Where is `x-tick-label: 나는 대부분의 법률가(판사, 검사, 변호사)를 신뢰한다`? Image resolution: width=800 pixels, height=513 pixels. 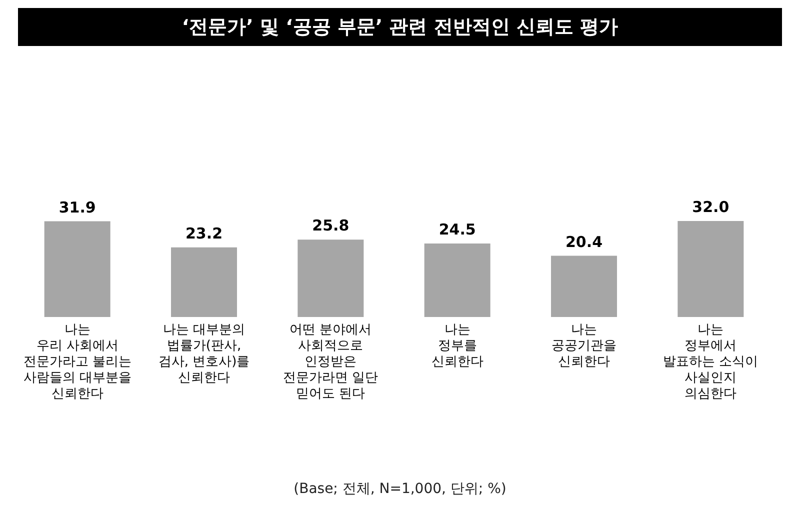
x-tick-label: 나는 대부분의 법률가(판사, 검사, 변호사)를 신뢰한다 is located at coordinates (204, 354).